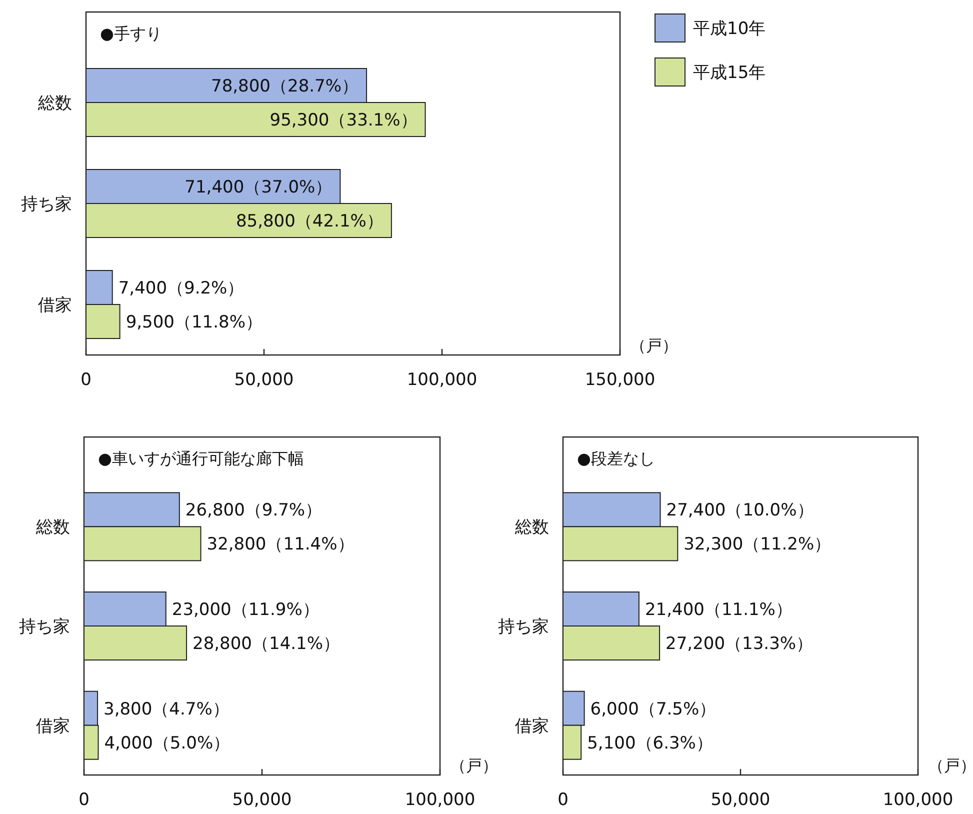 This screenshot has width=973, height=814. I want to click on data-label: 4,000（5.0%）, so click(167, 743).